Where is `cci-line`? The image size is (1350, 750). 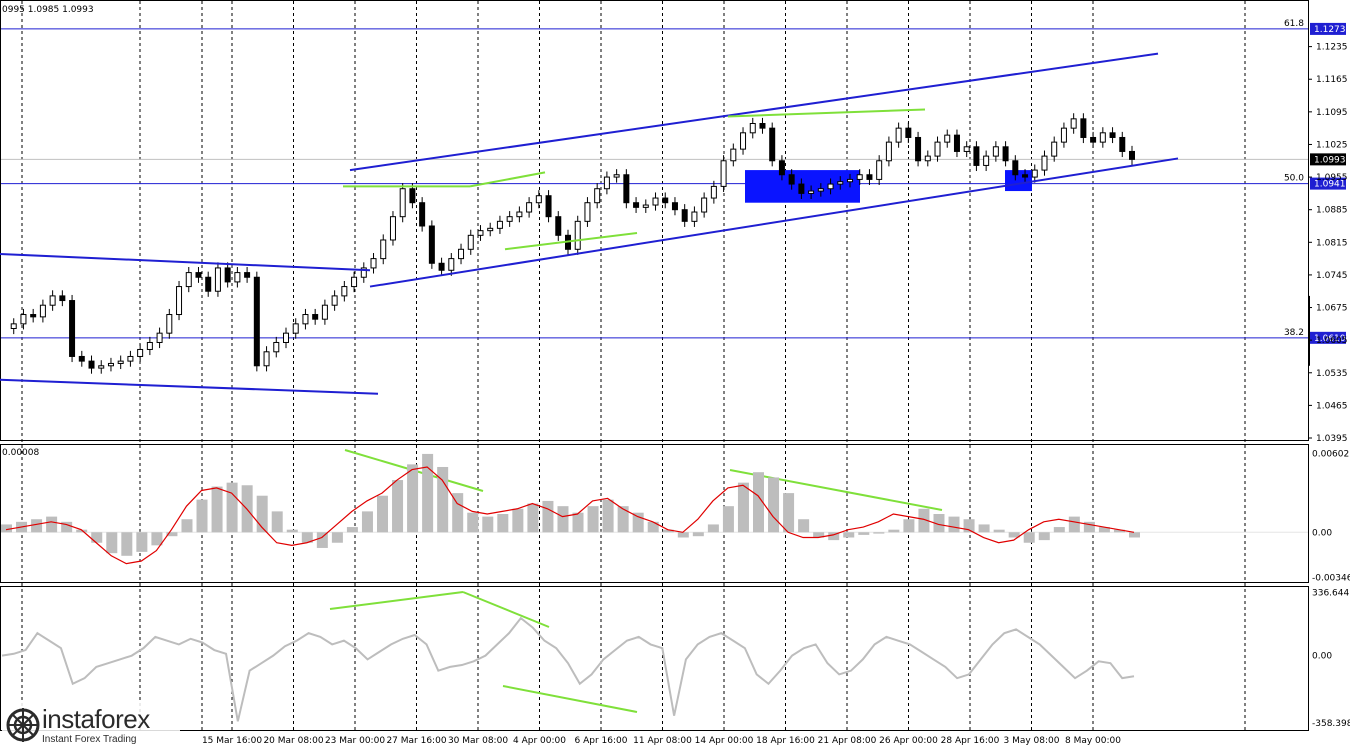 cci-line is located at coordinates (568, 669).